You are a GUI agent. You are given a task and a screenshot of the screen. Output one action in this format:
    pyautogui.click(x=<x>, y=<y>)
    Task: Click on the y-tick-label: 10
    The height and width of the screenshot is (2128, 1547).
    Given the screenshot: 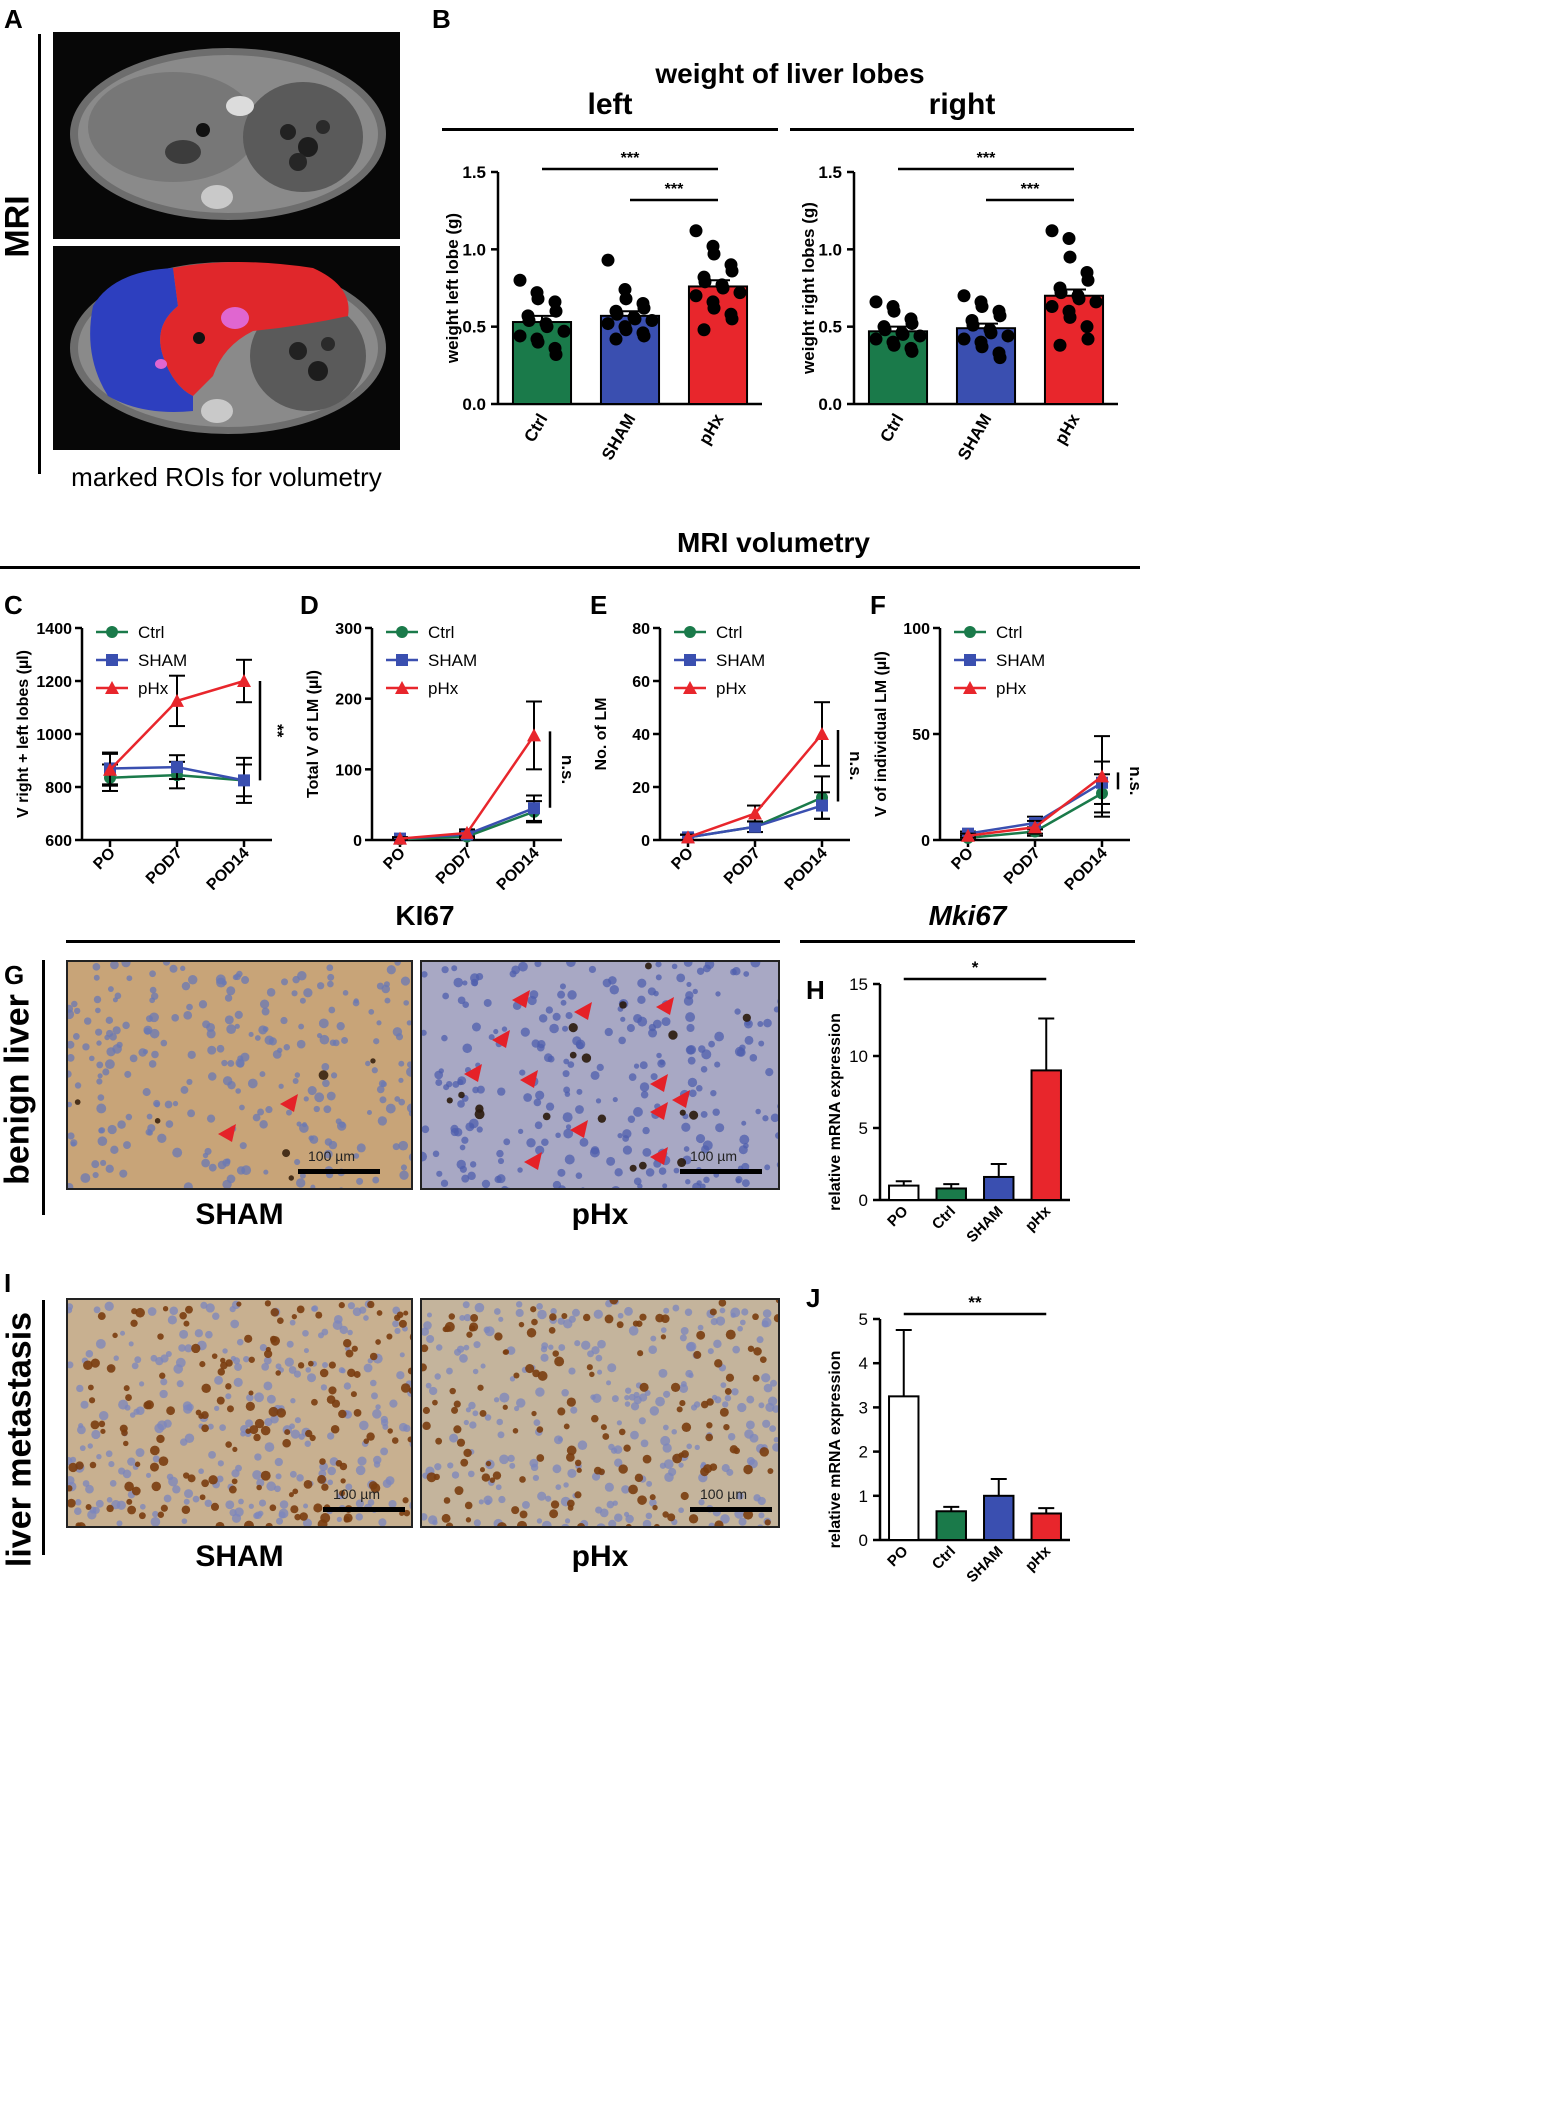 What is the action you would take?
    pyautogui.click(x=858, y=1056)
    